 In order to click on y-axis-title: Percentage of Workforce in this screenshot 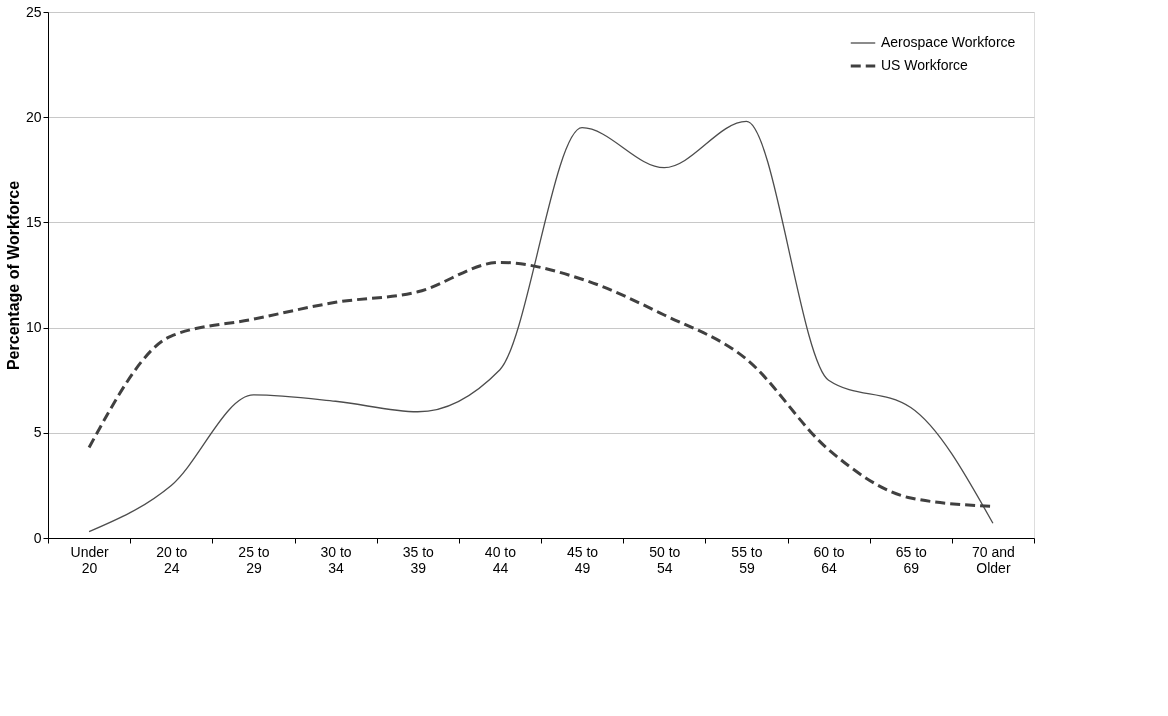, I will do `click(13, 275)`.